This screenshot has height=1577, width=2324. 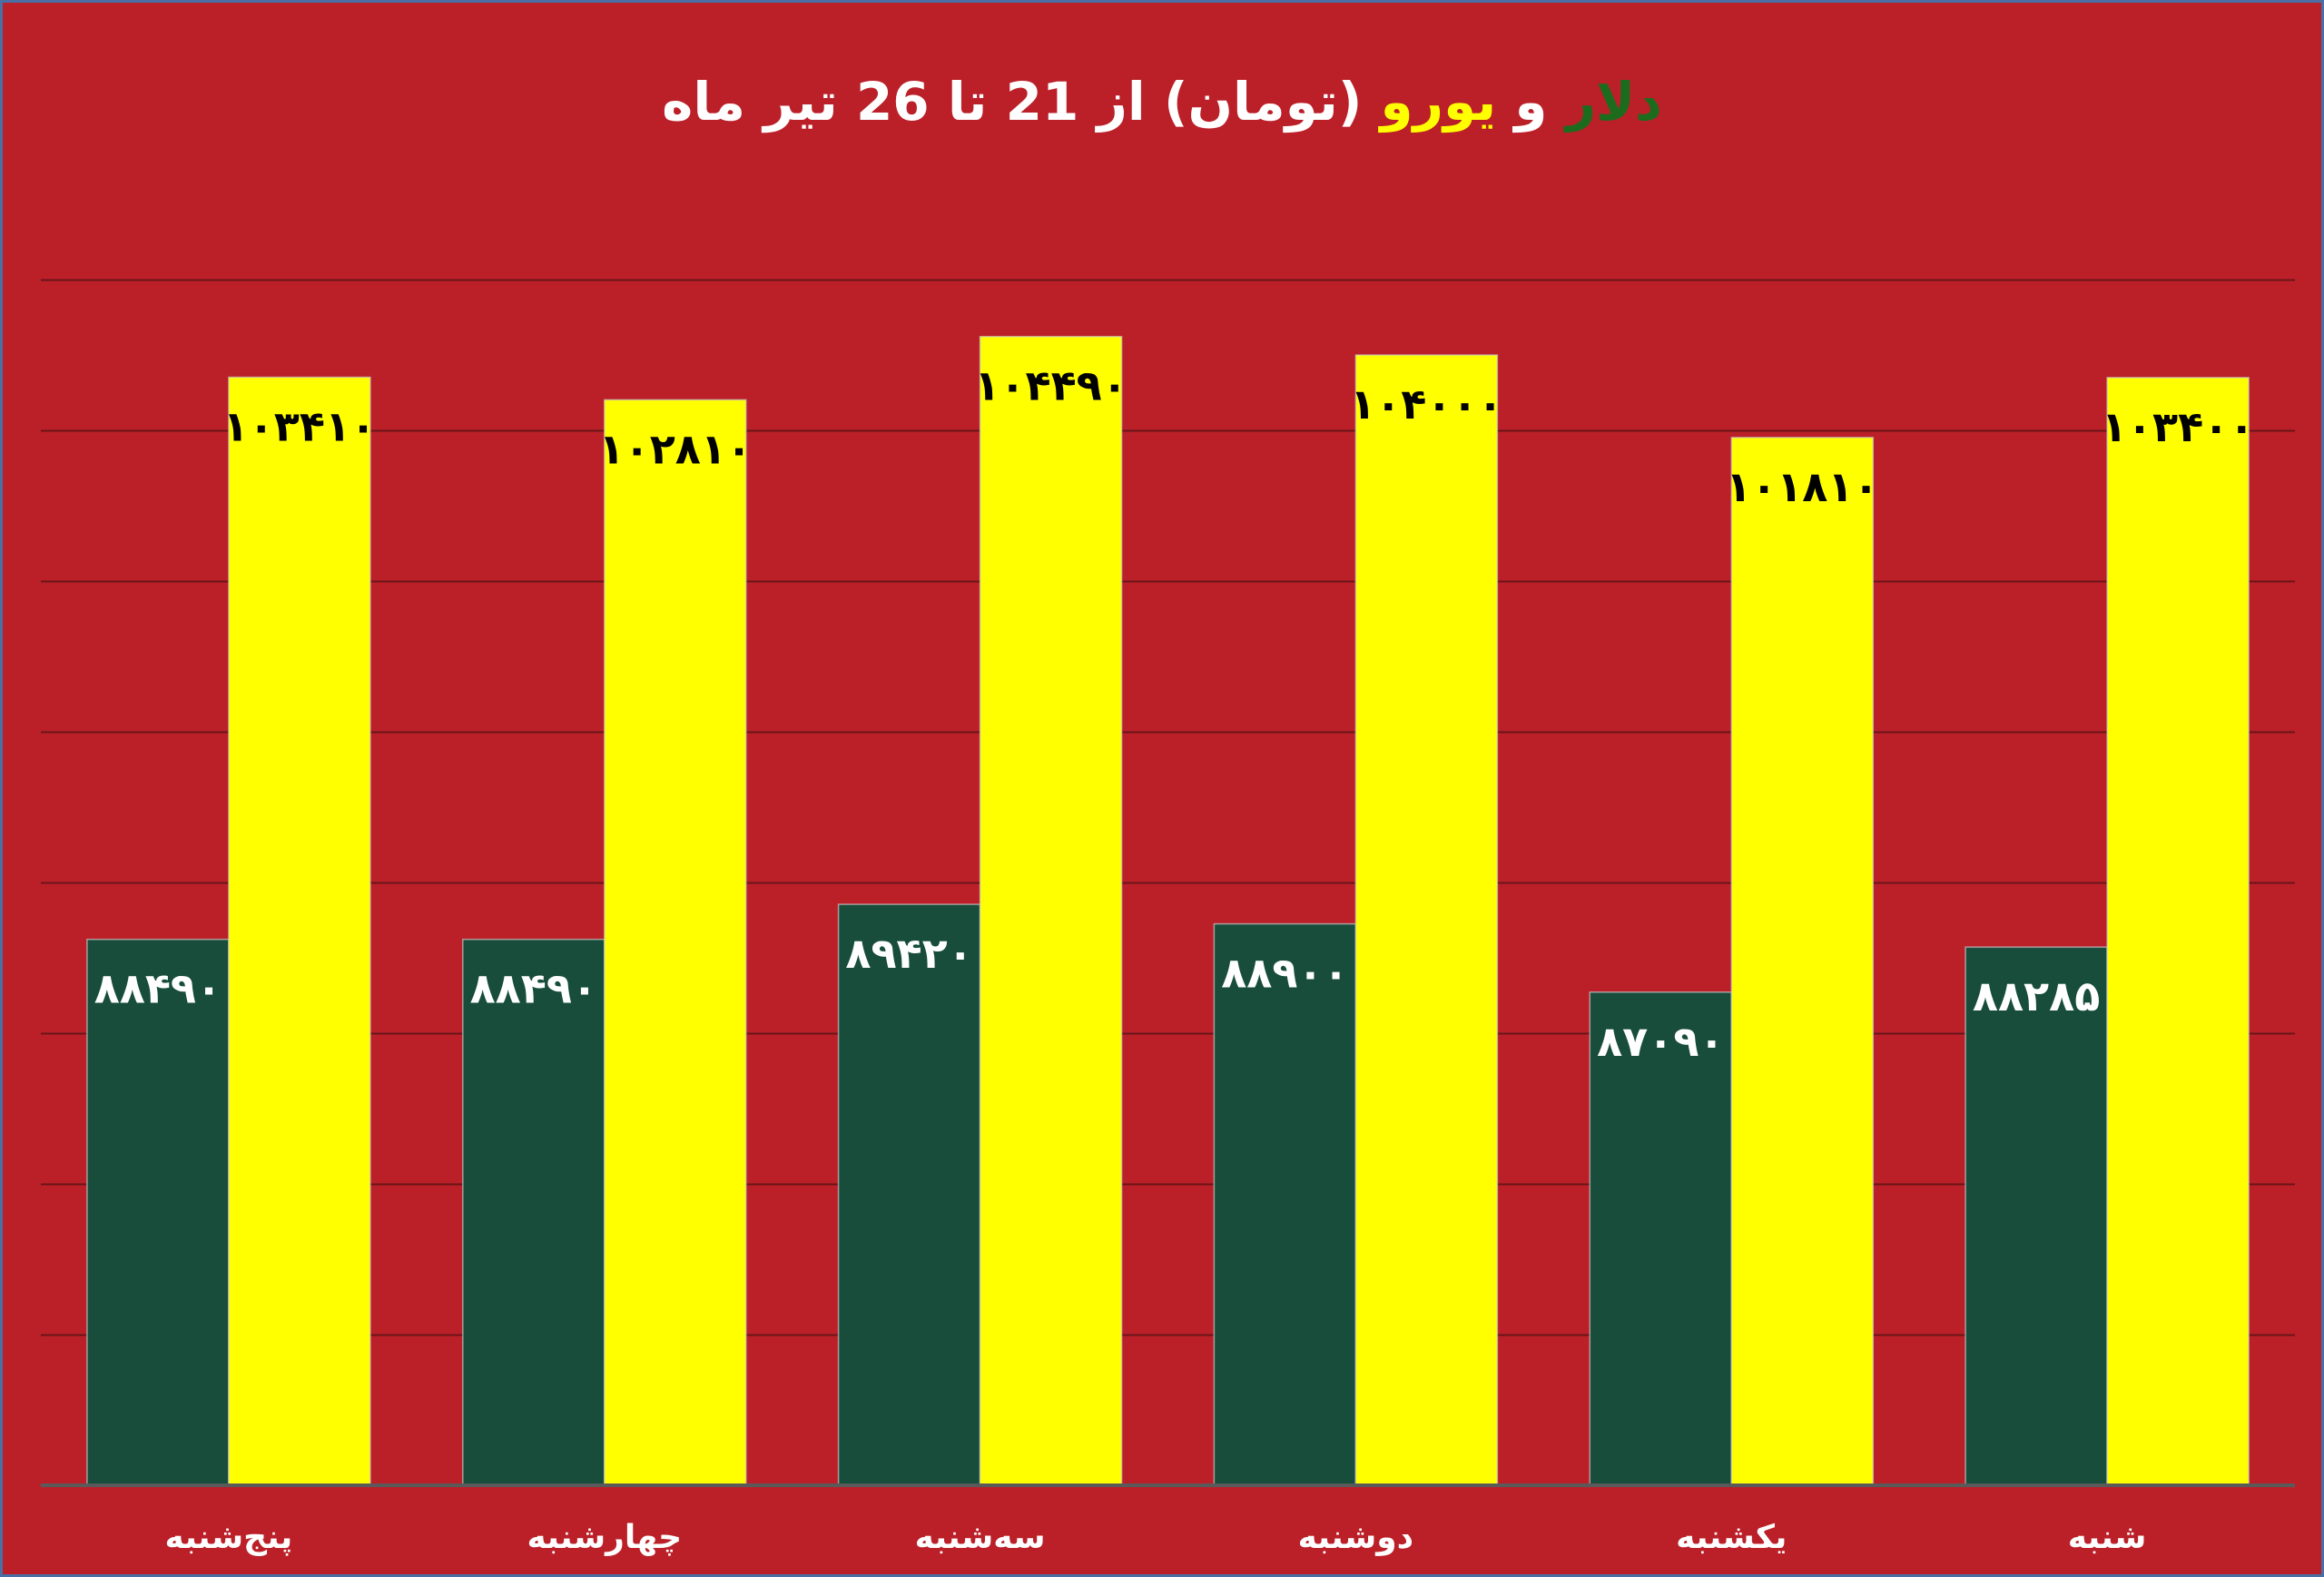 I want to click on data-label-euro: ۱۰۴۰۰۰, so click(x=1426, y=404).